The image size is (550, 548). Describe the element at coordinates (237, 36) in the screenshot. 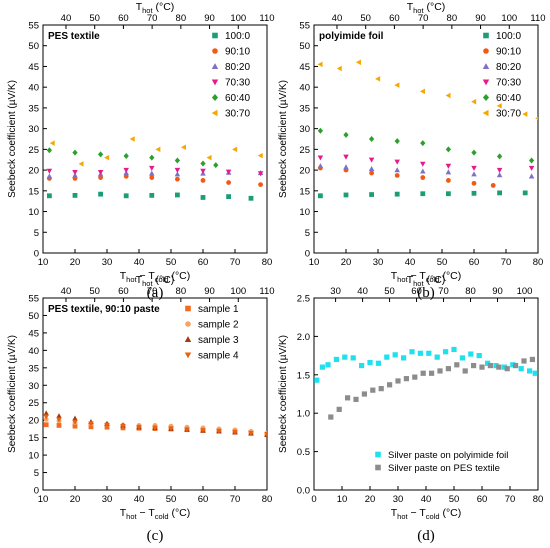

I see `legend-label: 100:0` at that location.